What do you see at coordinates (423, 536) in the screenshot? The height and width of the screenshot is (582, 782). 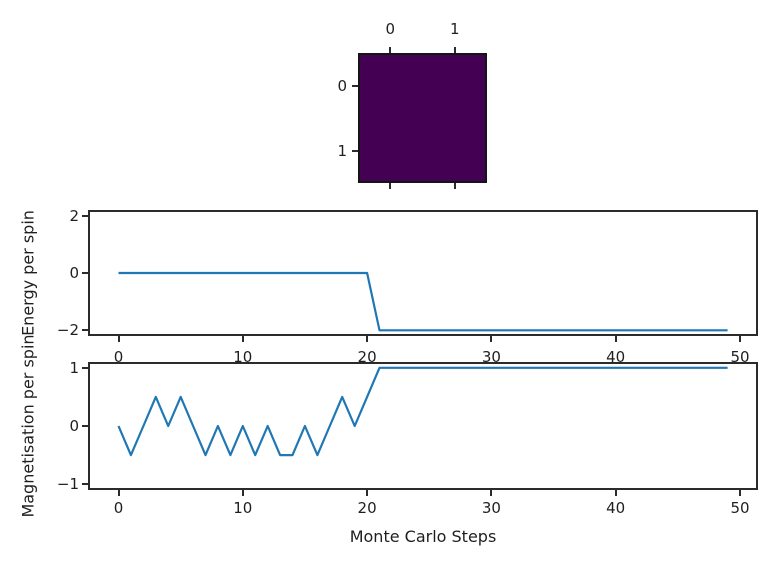 I see `xlabel-monte-carlo-steps: Monte Carlo Steps` at bounding box center [423, 536].